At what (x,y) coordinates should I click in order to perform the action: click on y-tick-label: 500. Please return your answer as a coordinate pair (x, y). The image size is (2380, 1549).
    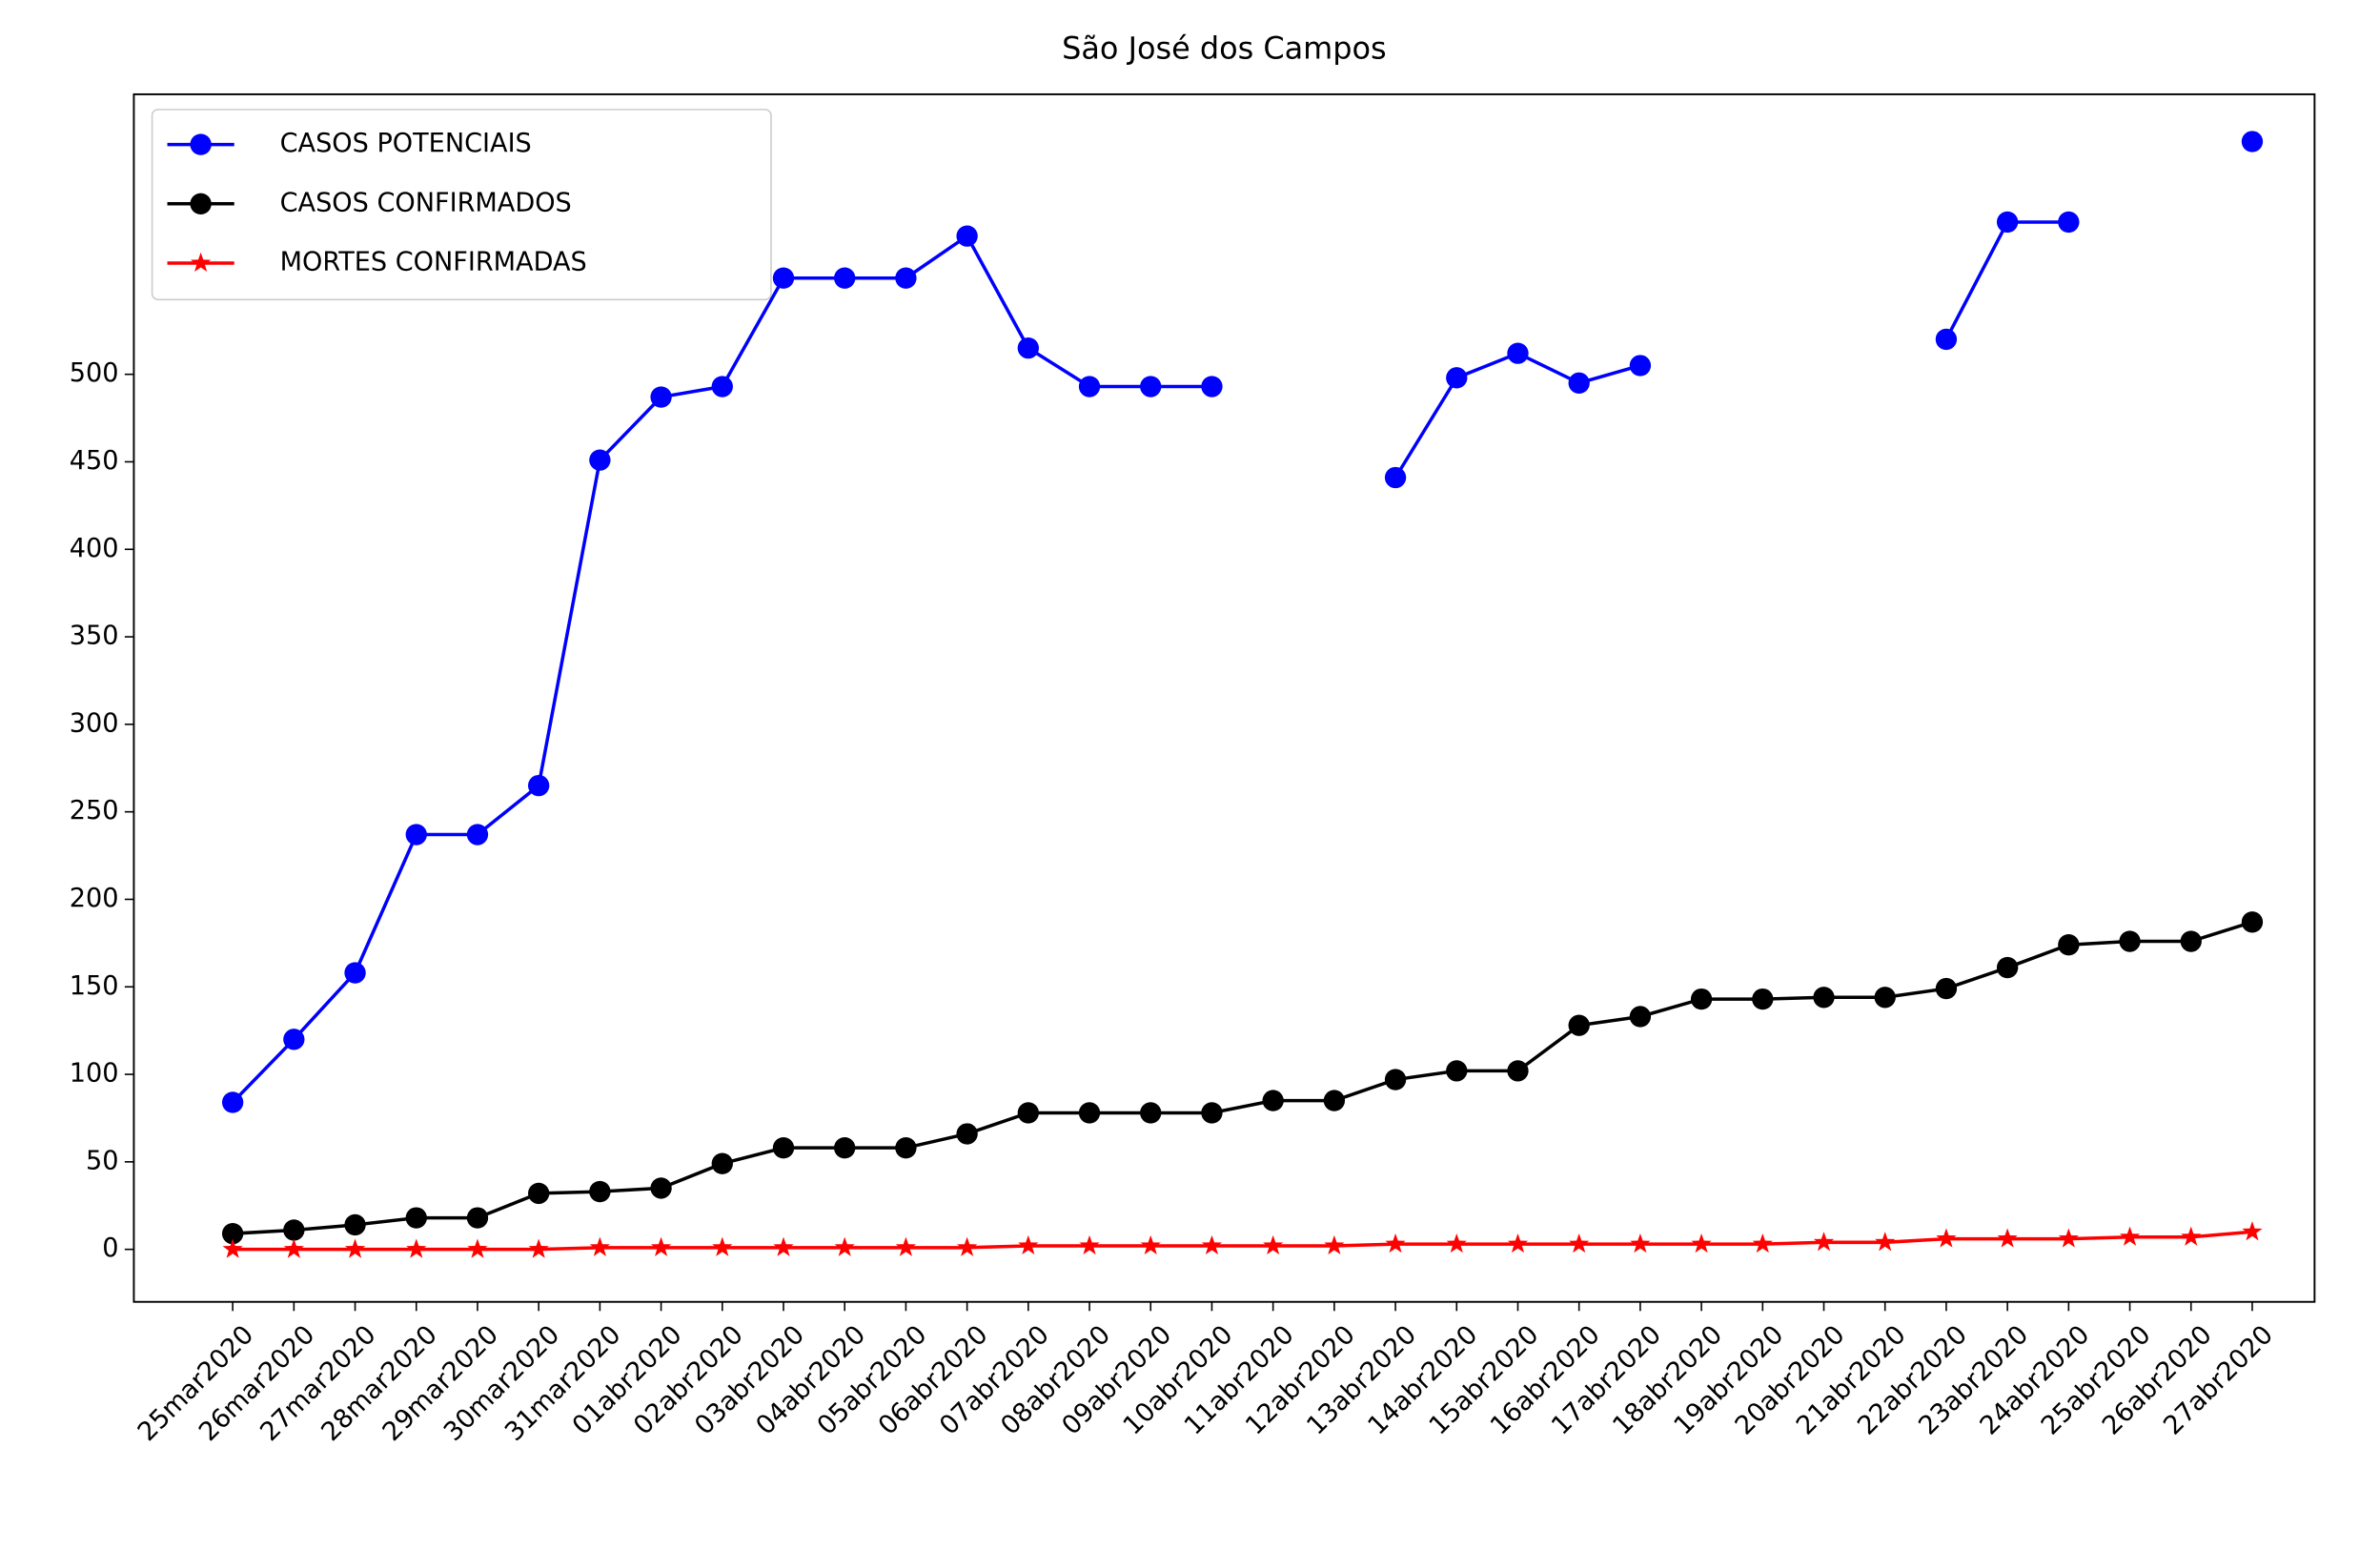
    Looking at the image, I should click on (95, 373).